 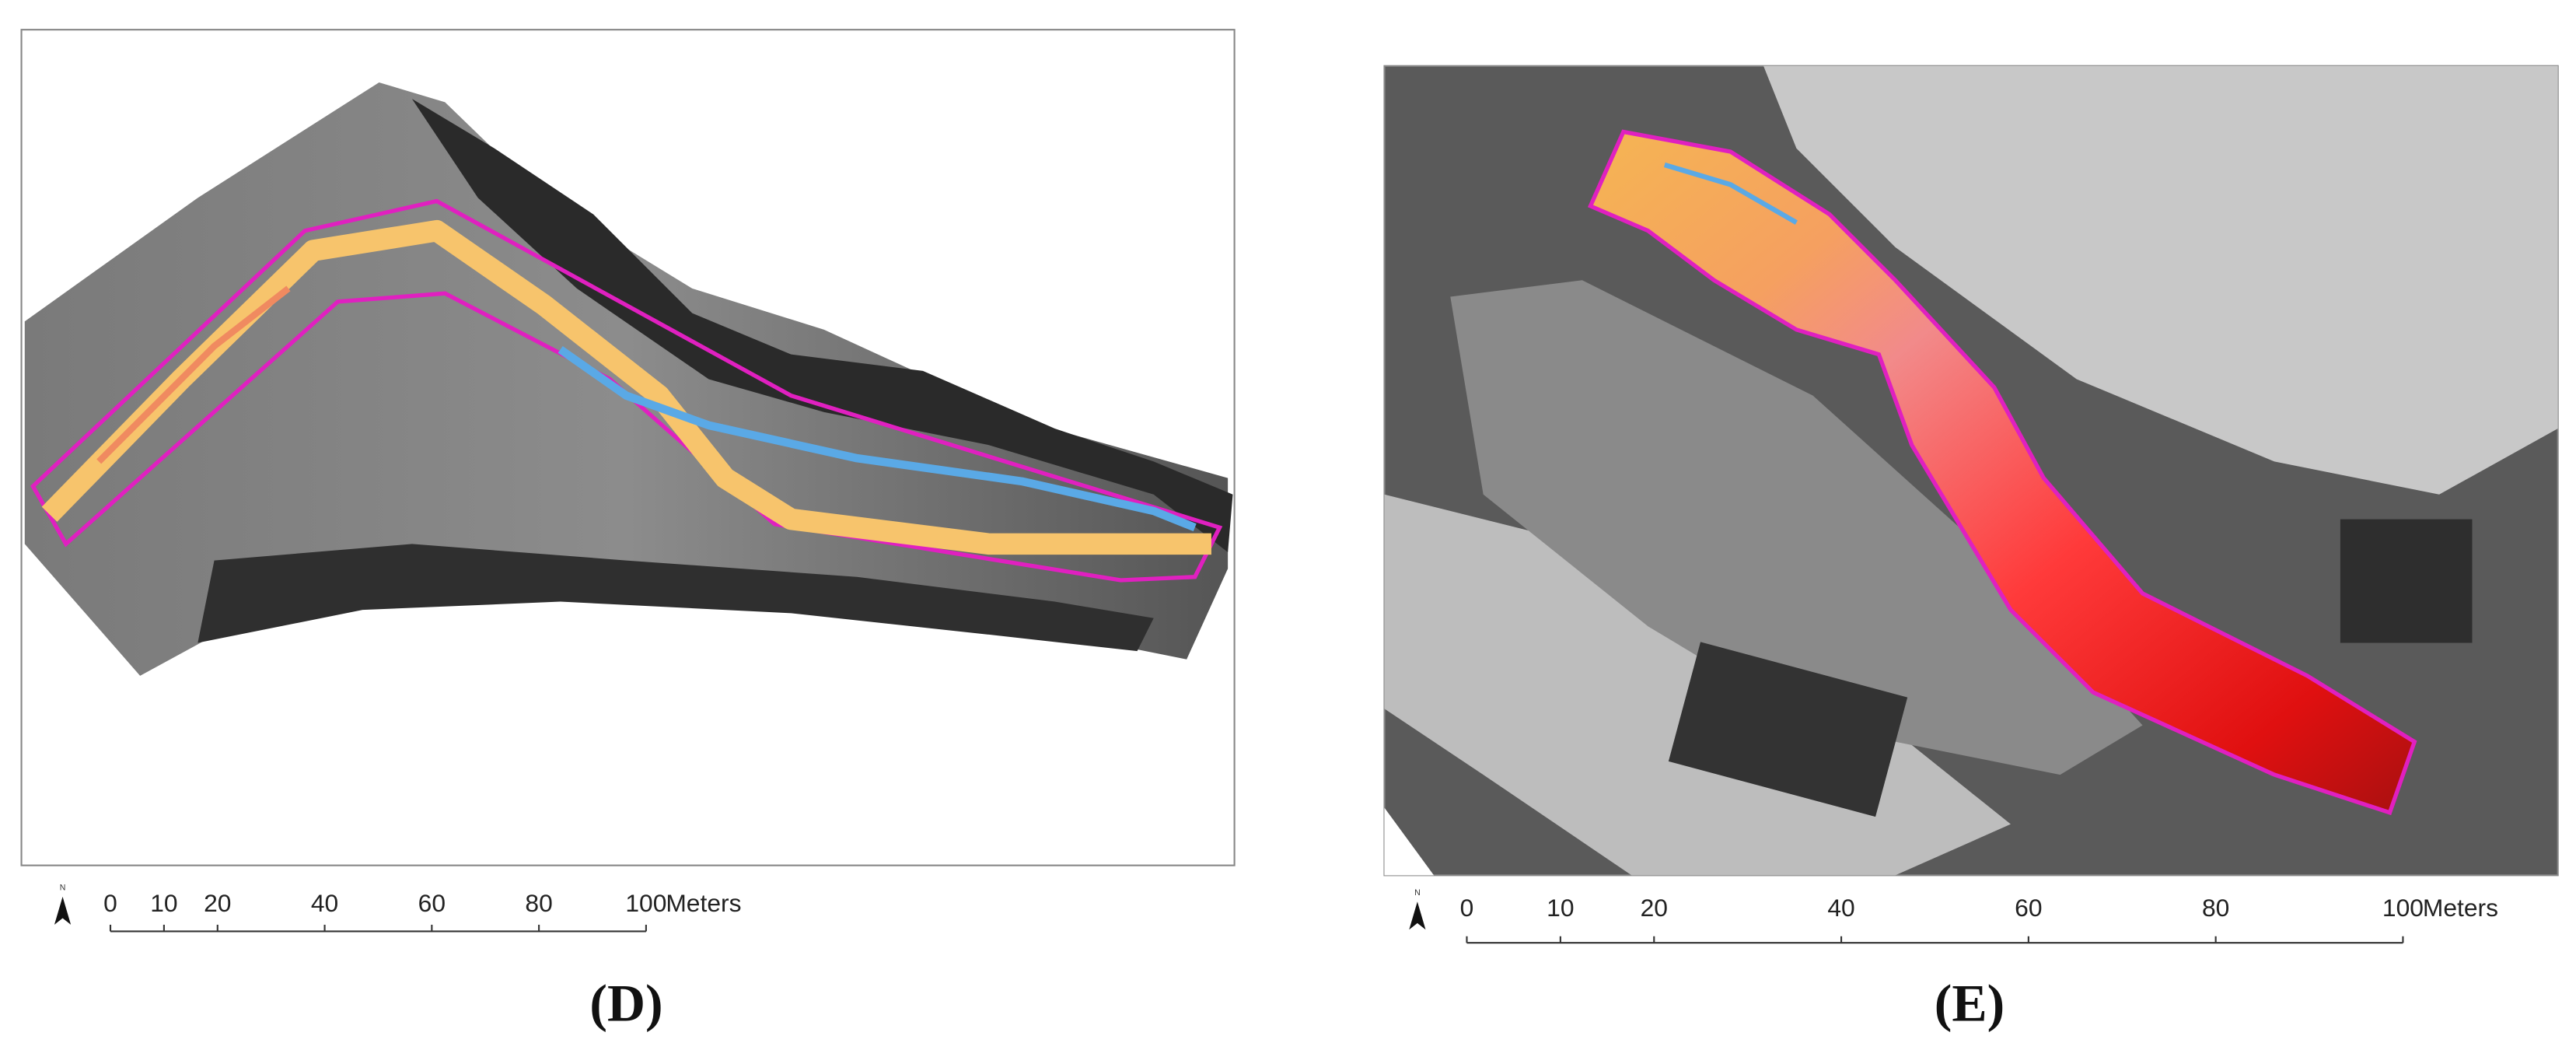 What do you see at coordinates (625, 1004) in the screenshot?
I see `panel-caption: (D)` at bounding box center [625, 1004].